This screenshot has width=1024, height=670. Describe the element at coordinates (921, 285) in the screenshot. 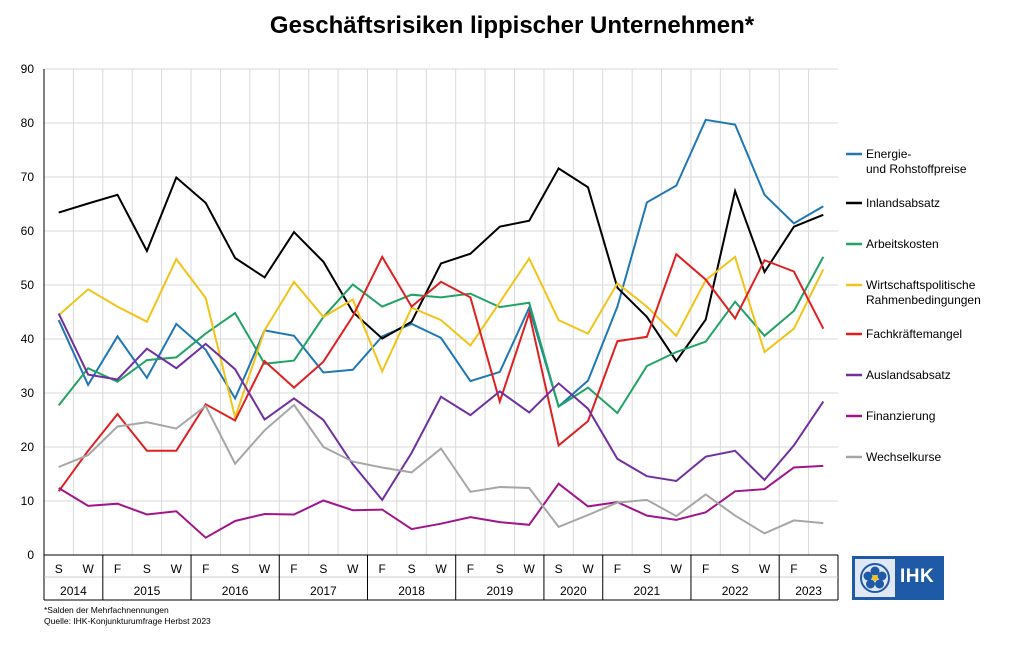

I see `legend-label: Wirtschaftspolitische` at that location.